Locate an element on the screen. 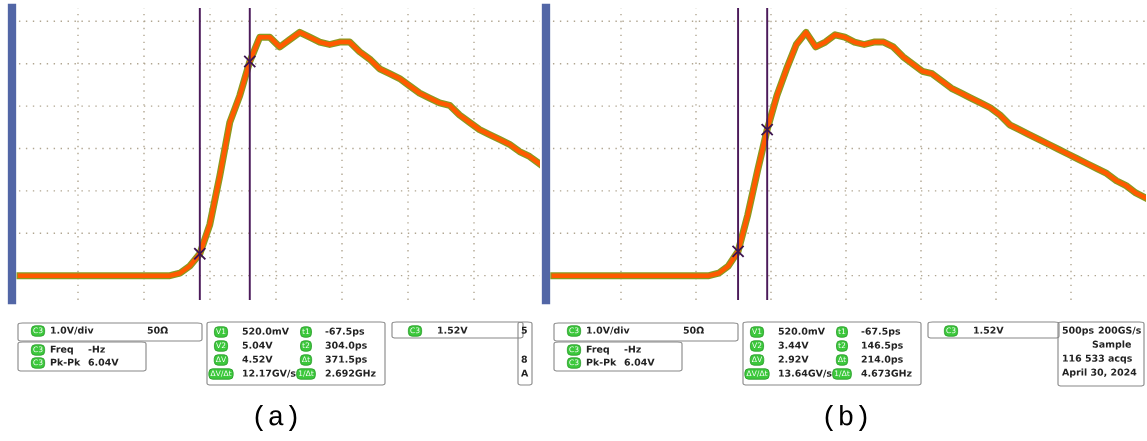 This screenshot has height=441, width=1147. text: 2.692GHz is located at coordinates (350, 373).